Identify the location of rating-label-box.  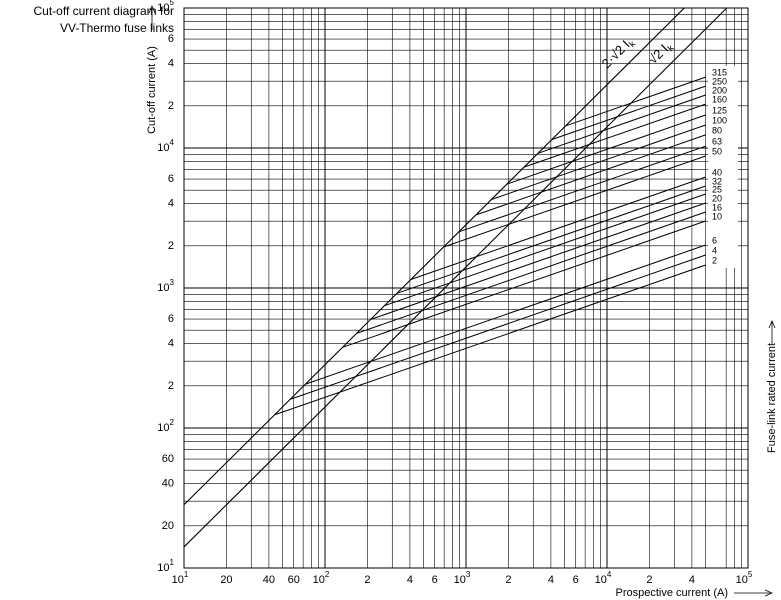
(723, 167).